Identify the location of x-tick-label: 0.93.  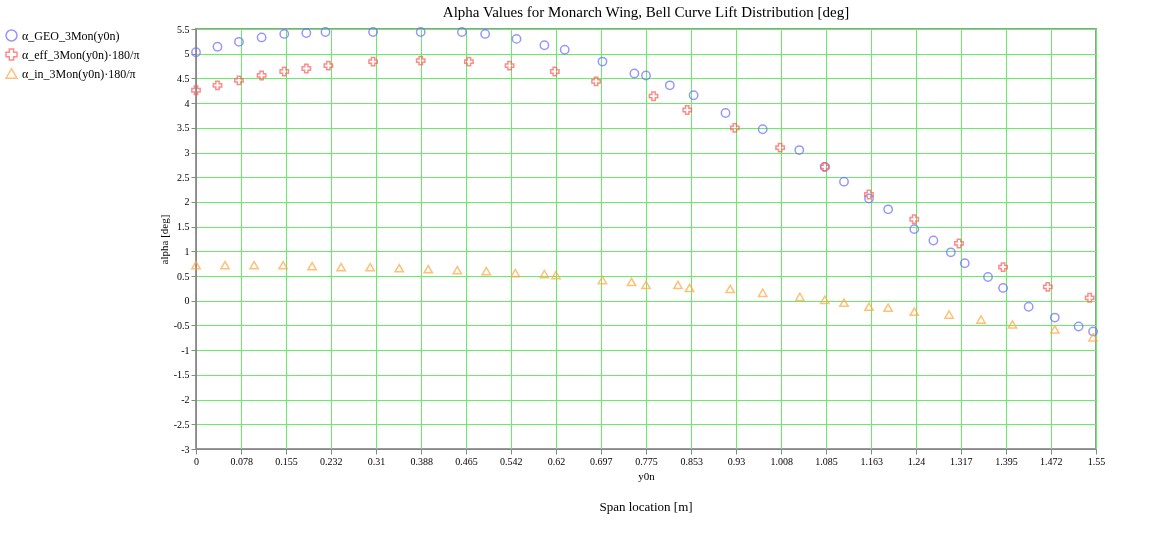
(736, 461).